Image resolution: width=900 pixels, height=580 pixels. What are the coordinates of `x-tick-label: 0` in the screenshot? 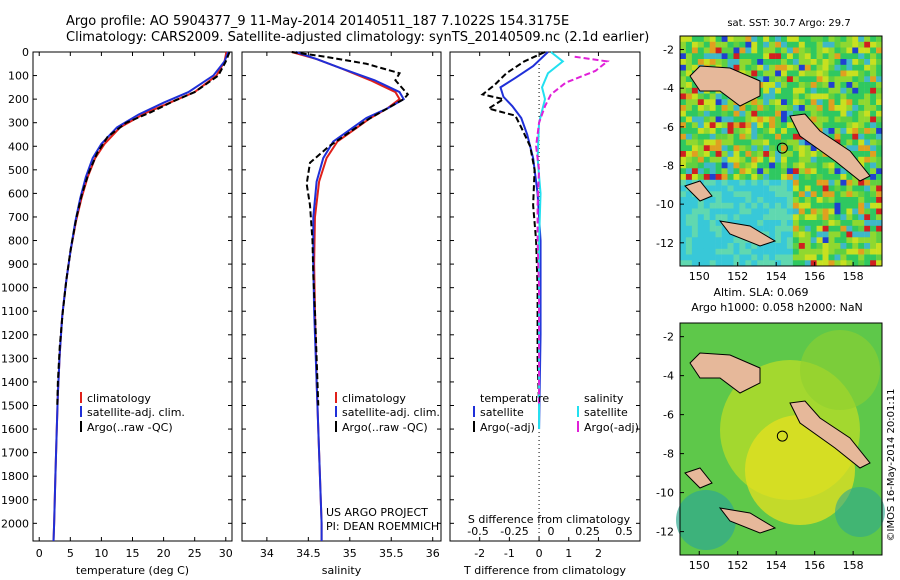 It's located at (539, 553).